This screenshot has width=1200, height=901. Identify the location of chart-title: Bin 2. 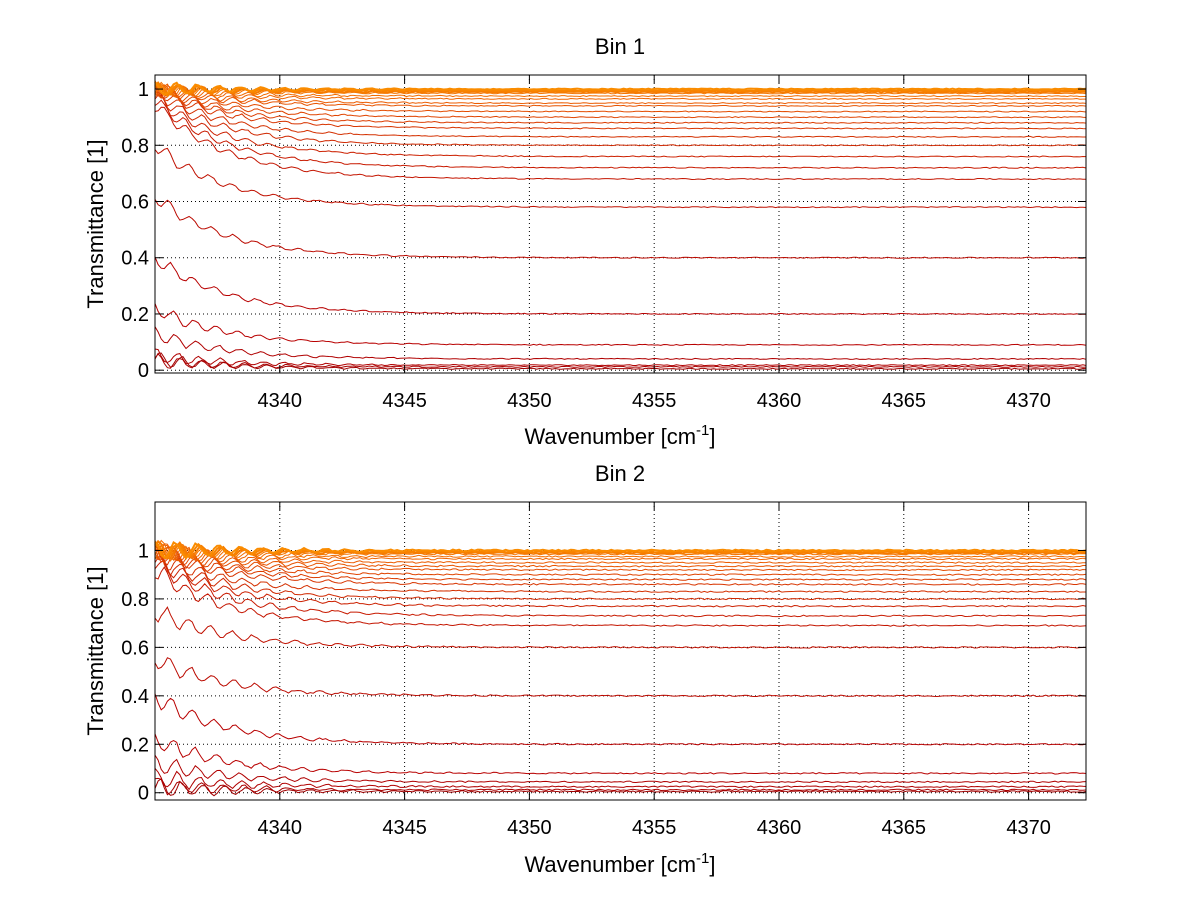
(620, 473).